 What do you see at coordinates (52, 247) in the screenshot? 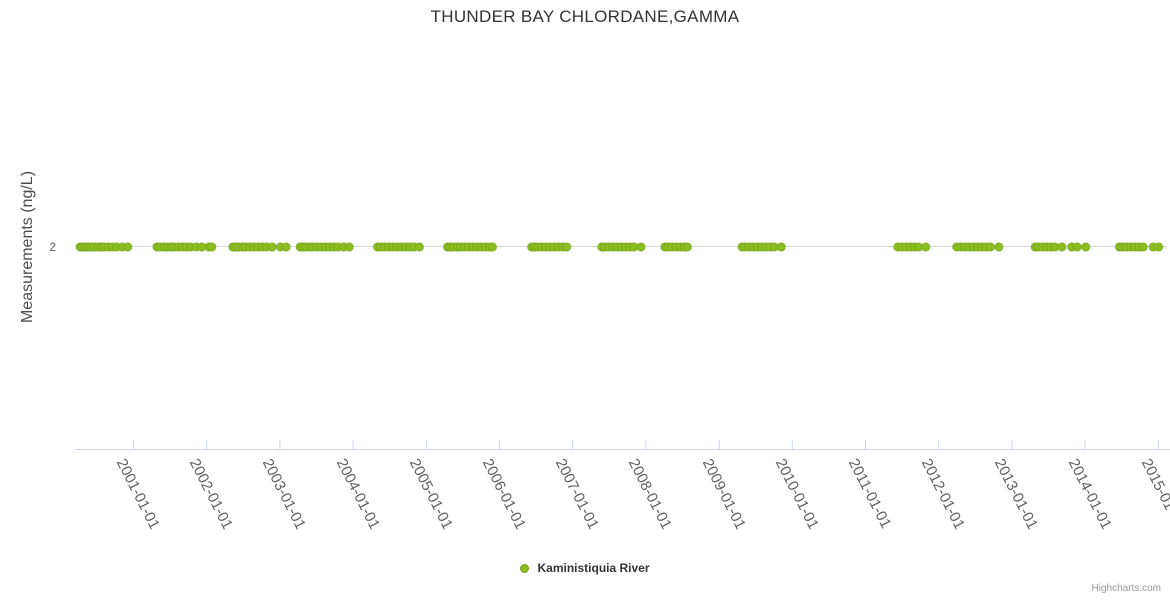
I see `y-axis-tick-label: 2` at bounding box center [52, 247].